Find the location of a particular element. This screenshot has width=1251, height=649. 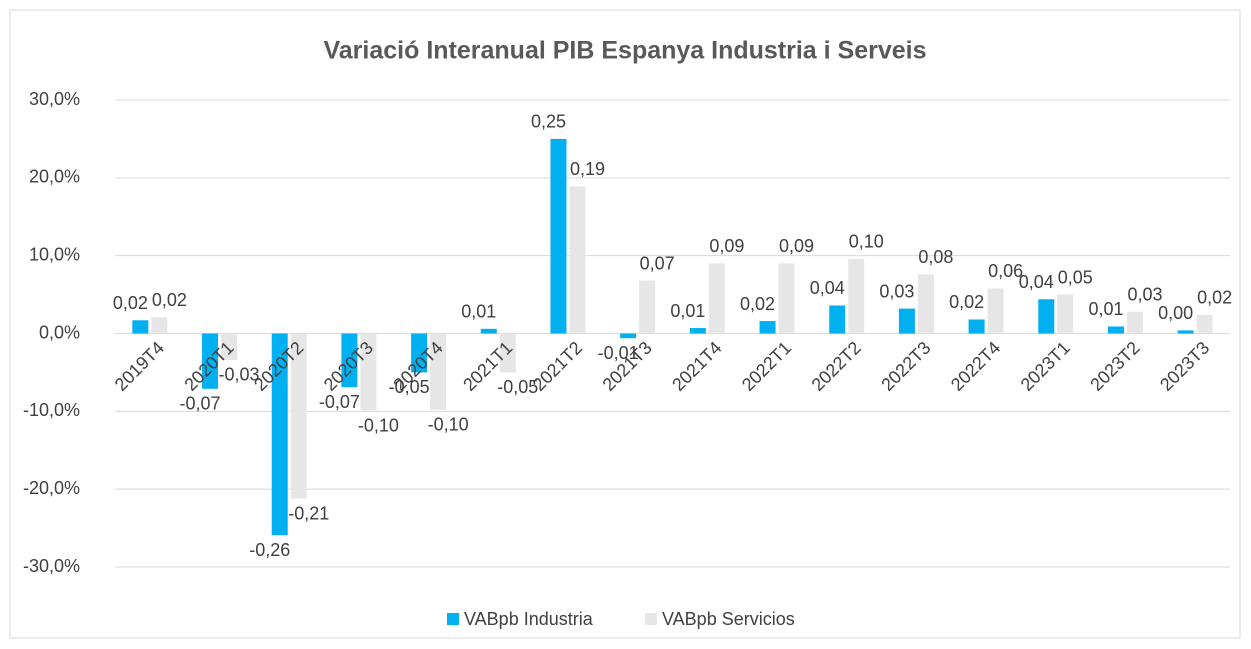

y-tick-label: -20,0% is located at coordinates (51, 488).